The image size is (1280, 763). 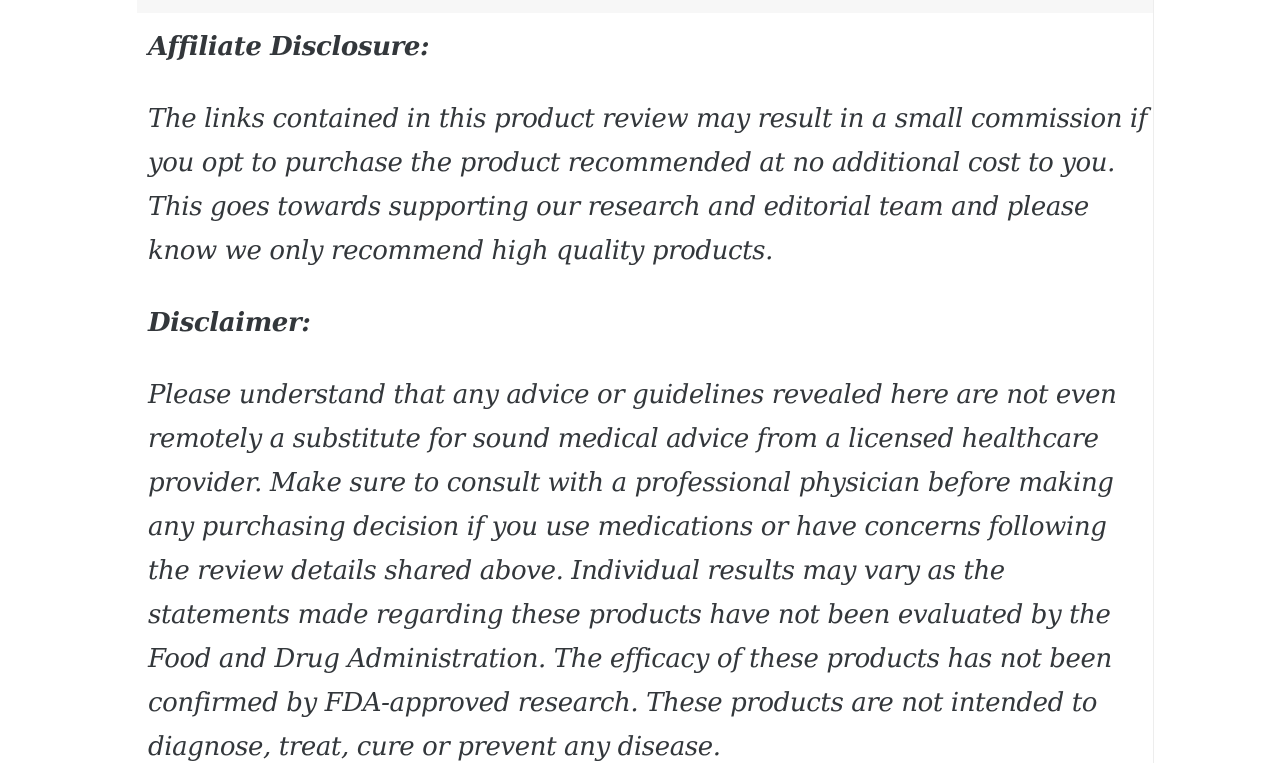 What do you see at coordinates (289, 47) in the screenshot?
I see `affiliate-disclosure-heading: Affiliate Disclosure:` at bounding box center [289, 47].